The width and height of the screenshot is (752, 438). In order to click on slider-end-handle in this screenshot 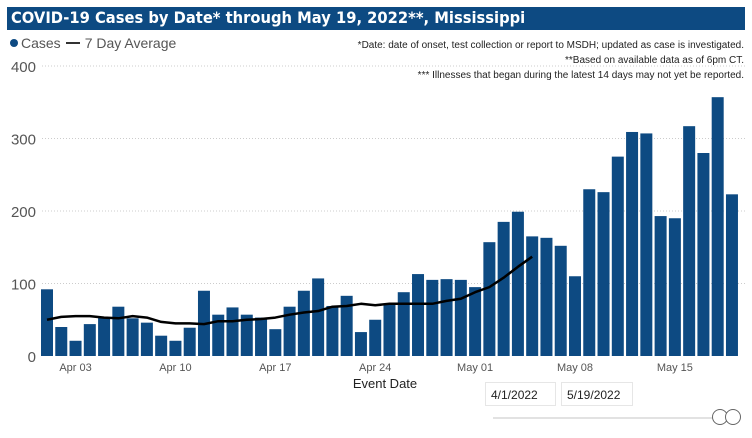, I will do `click(733, 417)`.